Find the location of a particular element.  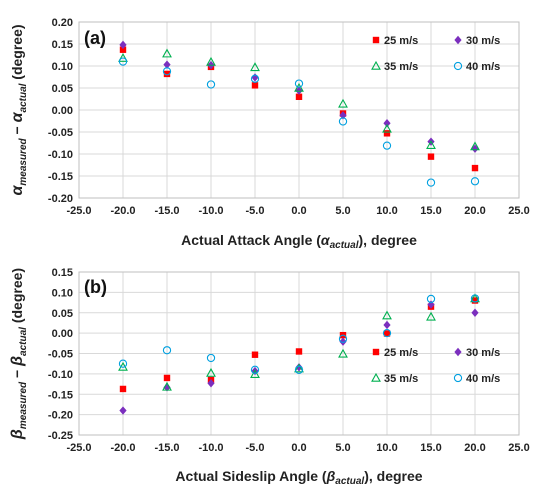

y-tick-label: 0.10 is located at coordinates (62, 67).